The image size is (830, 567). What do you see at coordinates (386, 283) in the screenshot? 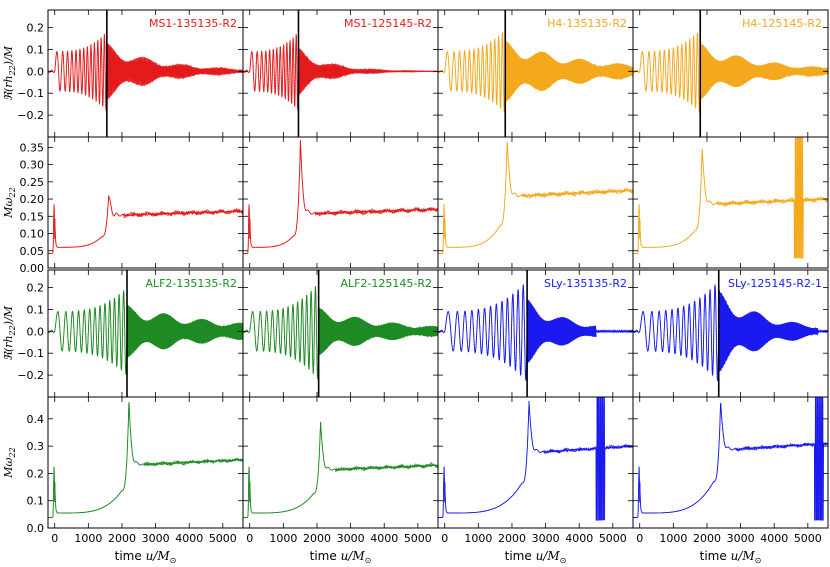
I see `panel-title: ALF2-125145-R2` at bounding box center [386, 283].